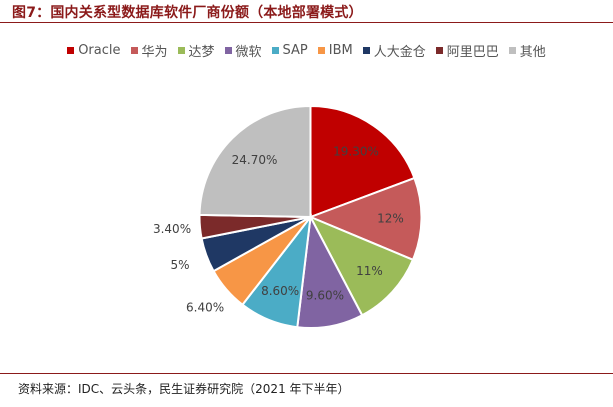  What do you see at coordinates (184, 389) in the screenshot?
I see `source-note: 资料来源：IDC、云头条，民生证券研究院（2021 年下半年）` at bounding box center [184, 389].